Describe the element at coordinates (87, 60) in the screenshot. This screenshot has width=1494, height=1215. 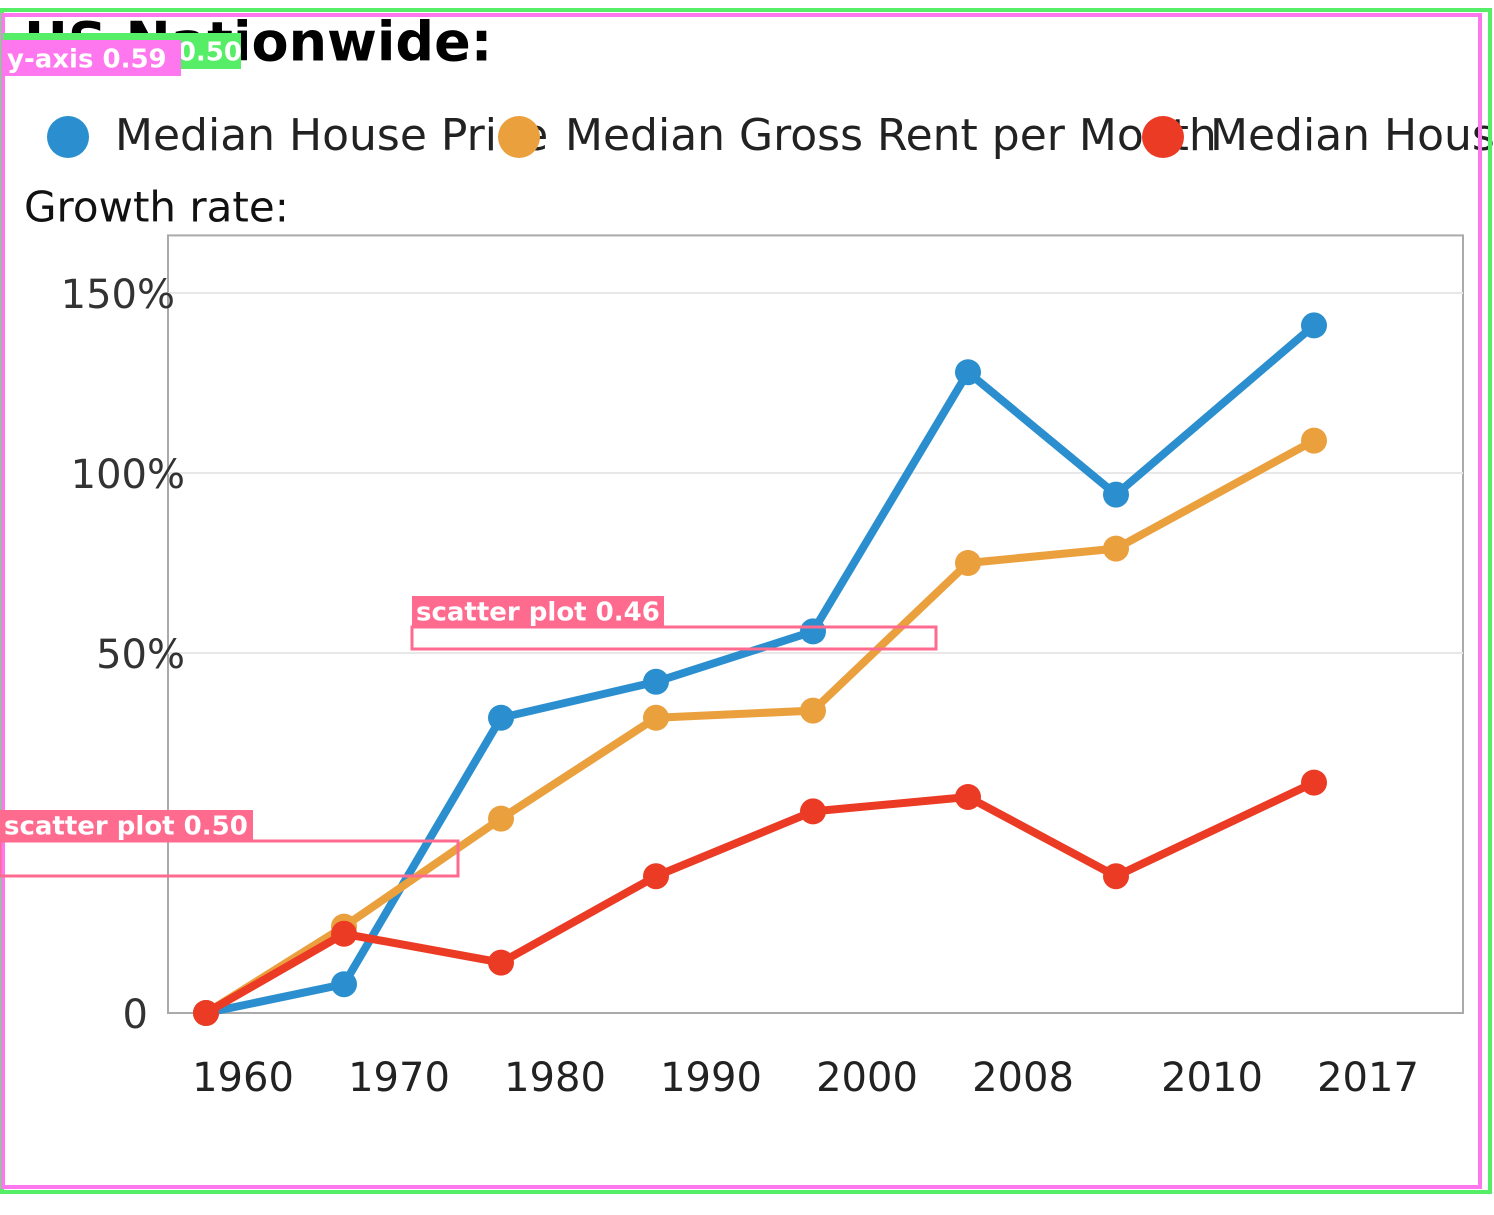
I see `detection-label: y-axis 0.59` at that location.